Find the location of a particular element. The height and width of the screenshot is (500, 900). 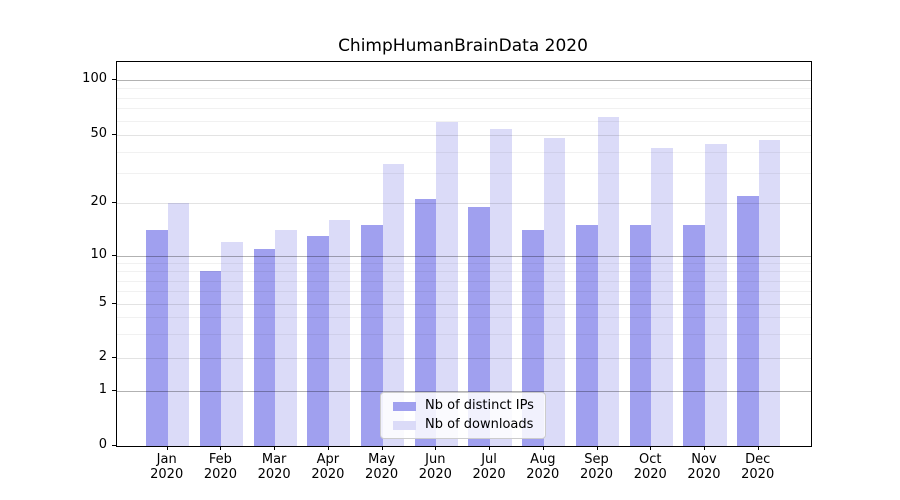

x-axis-tick-label: Jul 2020 is located at coordinates (489, 467).